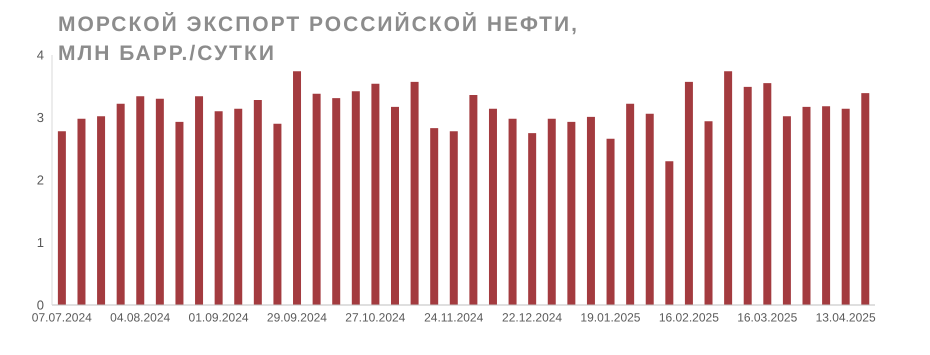  Describe the element at coordinates (40, 305) in the screenshot. I see `y-tick-label: 0` at that location.